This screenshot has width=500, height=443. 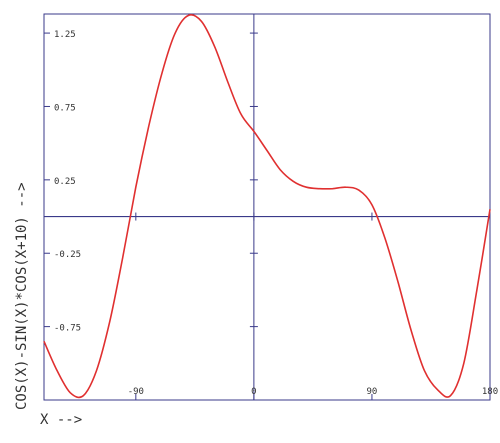 What do you see at coordinates (372, 392) in the screenshot?
I see `x-tick-label: 90` at bounding box center [372, 392].